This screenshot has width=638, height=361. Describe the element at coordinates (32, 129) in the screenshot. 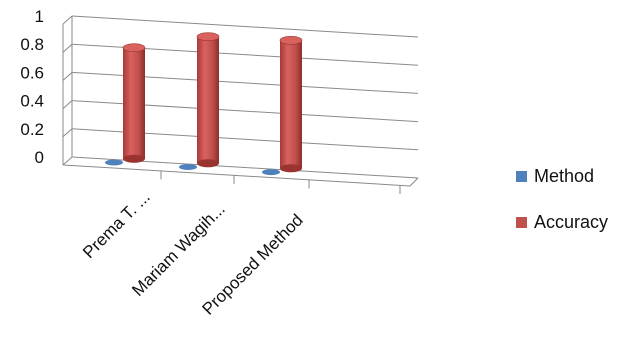

I see `y-tick-label: 0.2` at that location.